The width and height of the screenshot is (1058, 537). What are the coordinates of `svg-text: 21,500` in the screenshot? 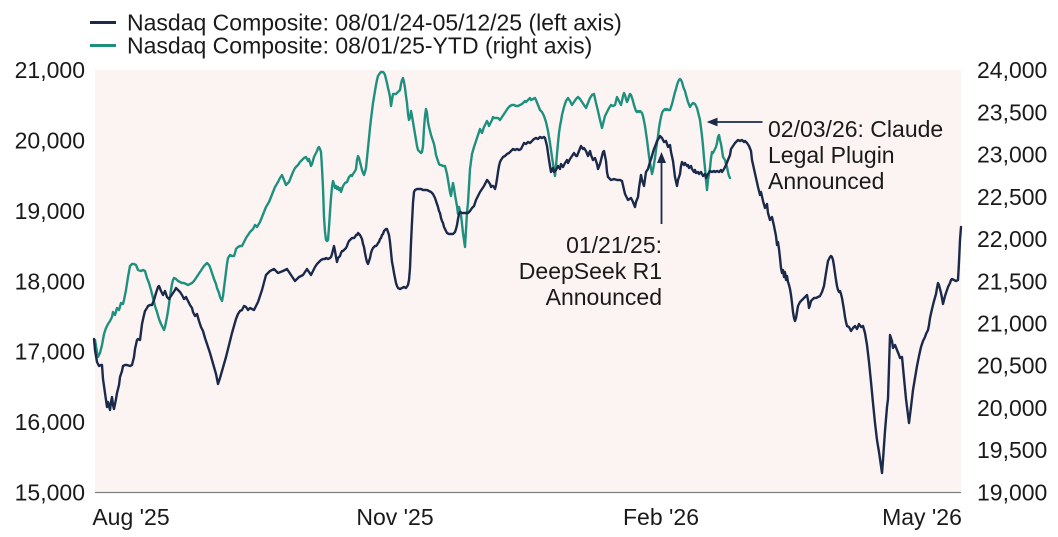 It's located at (1012, 281).